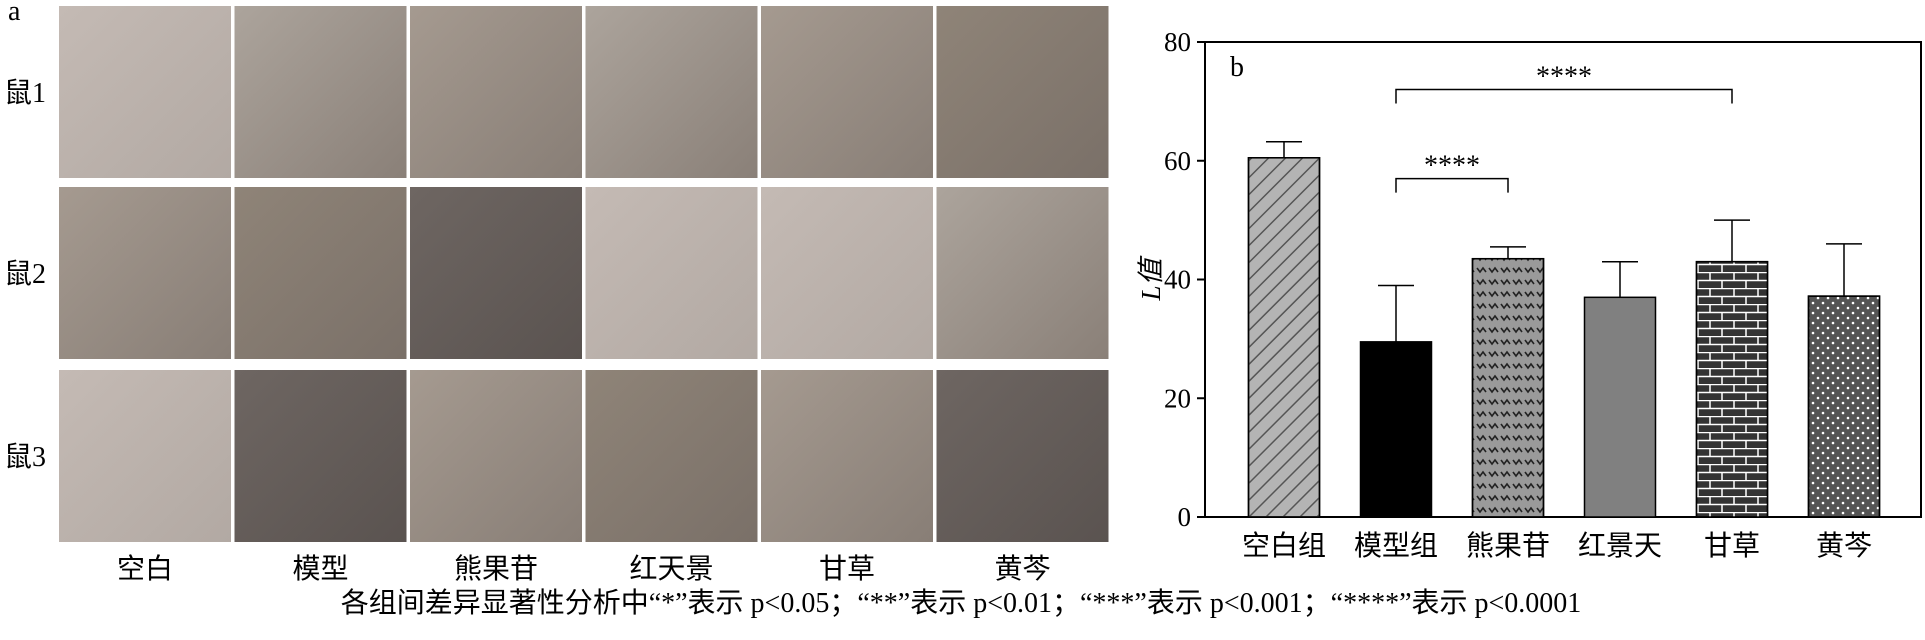  What do you see at coordinates (1177, 42) in the screenshot?
I see `y-tick-label: 80` at bounding box center [1177, 42].